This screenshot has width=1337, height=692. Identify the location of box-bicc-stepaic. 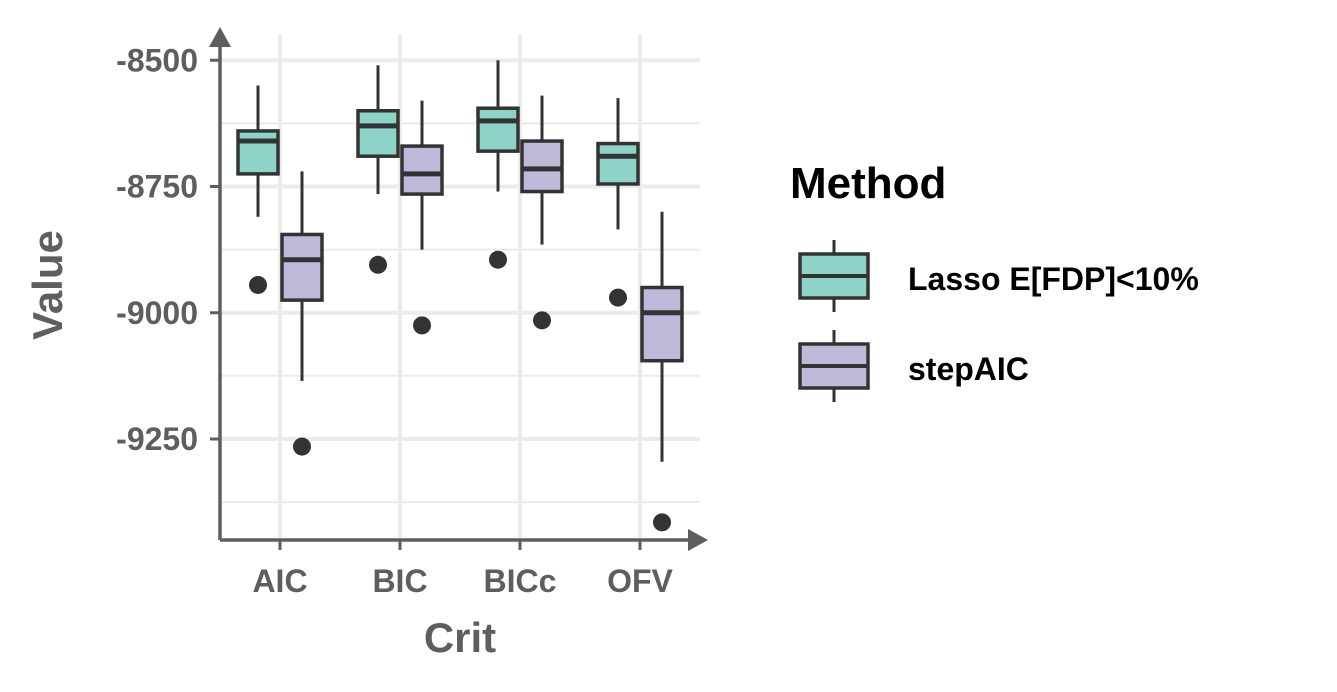
(542, 212).